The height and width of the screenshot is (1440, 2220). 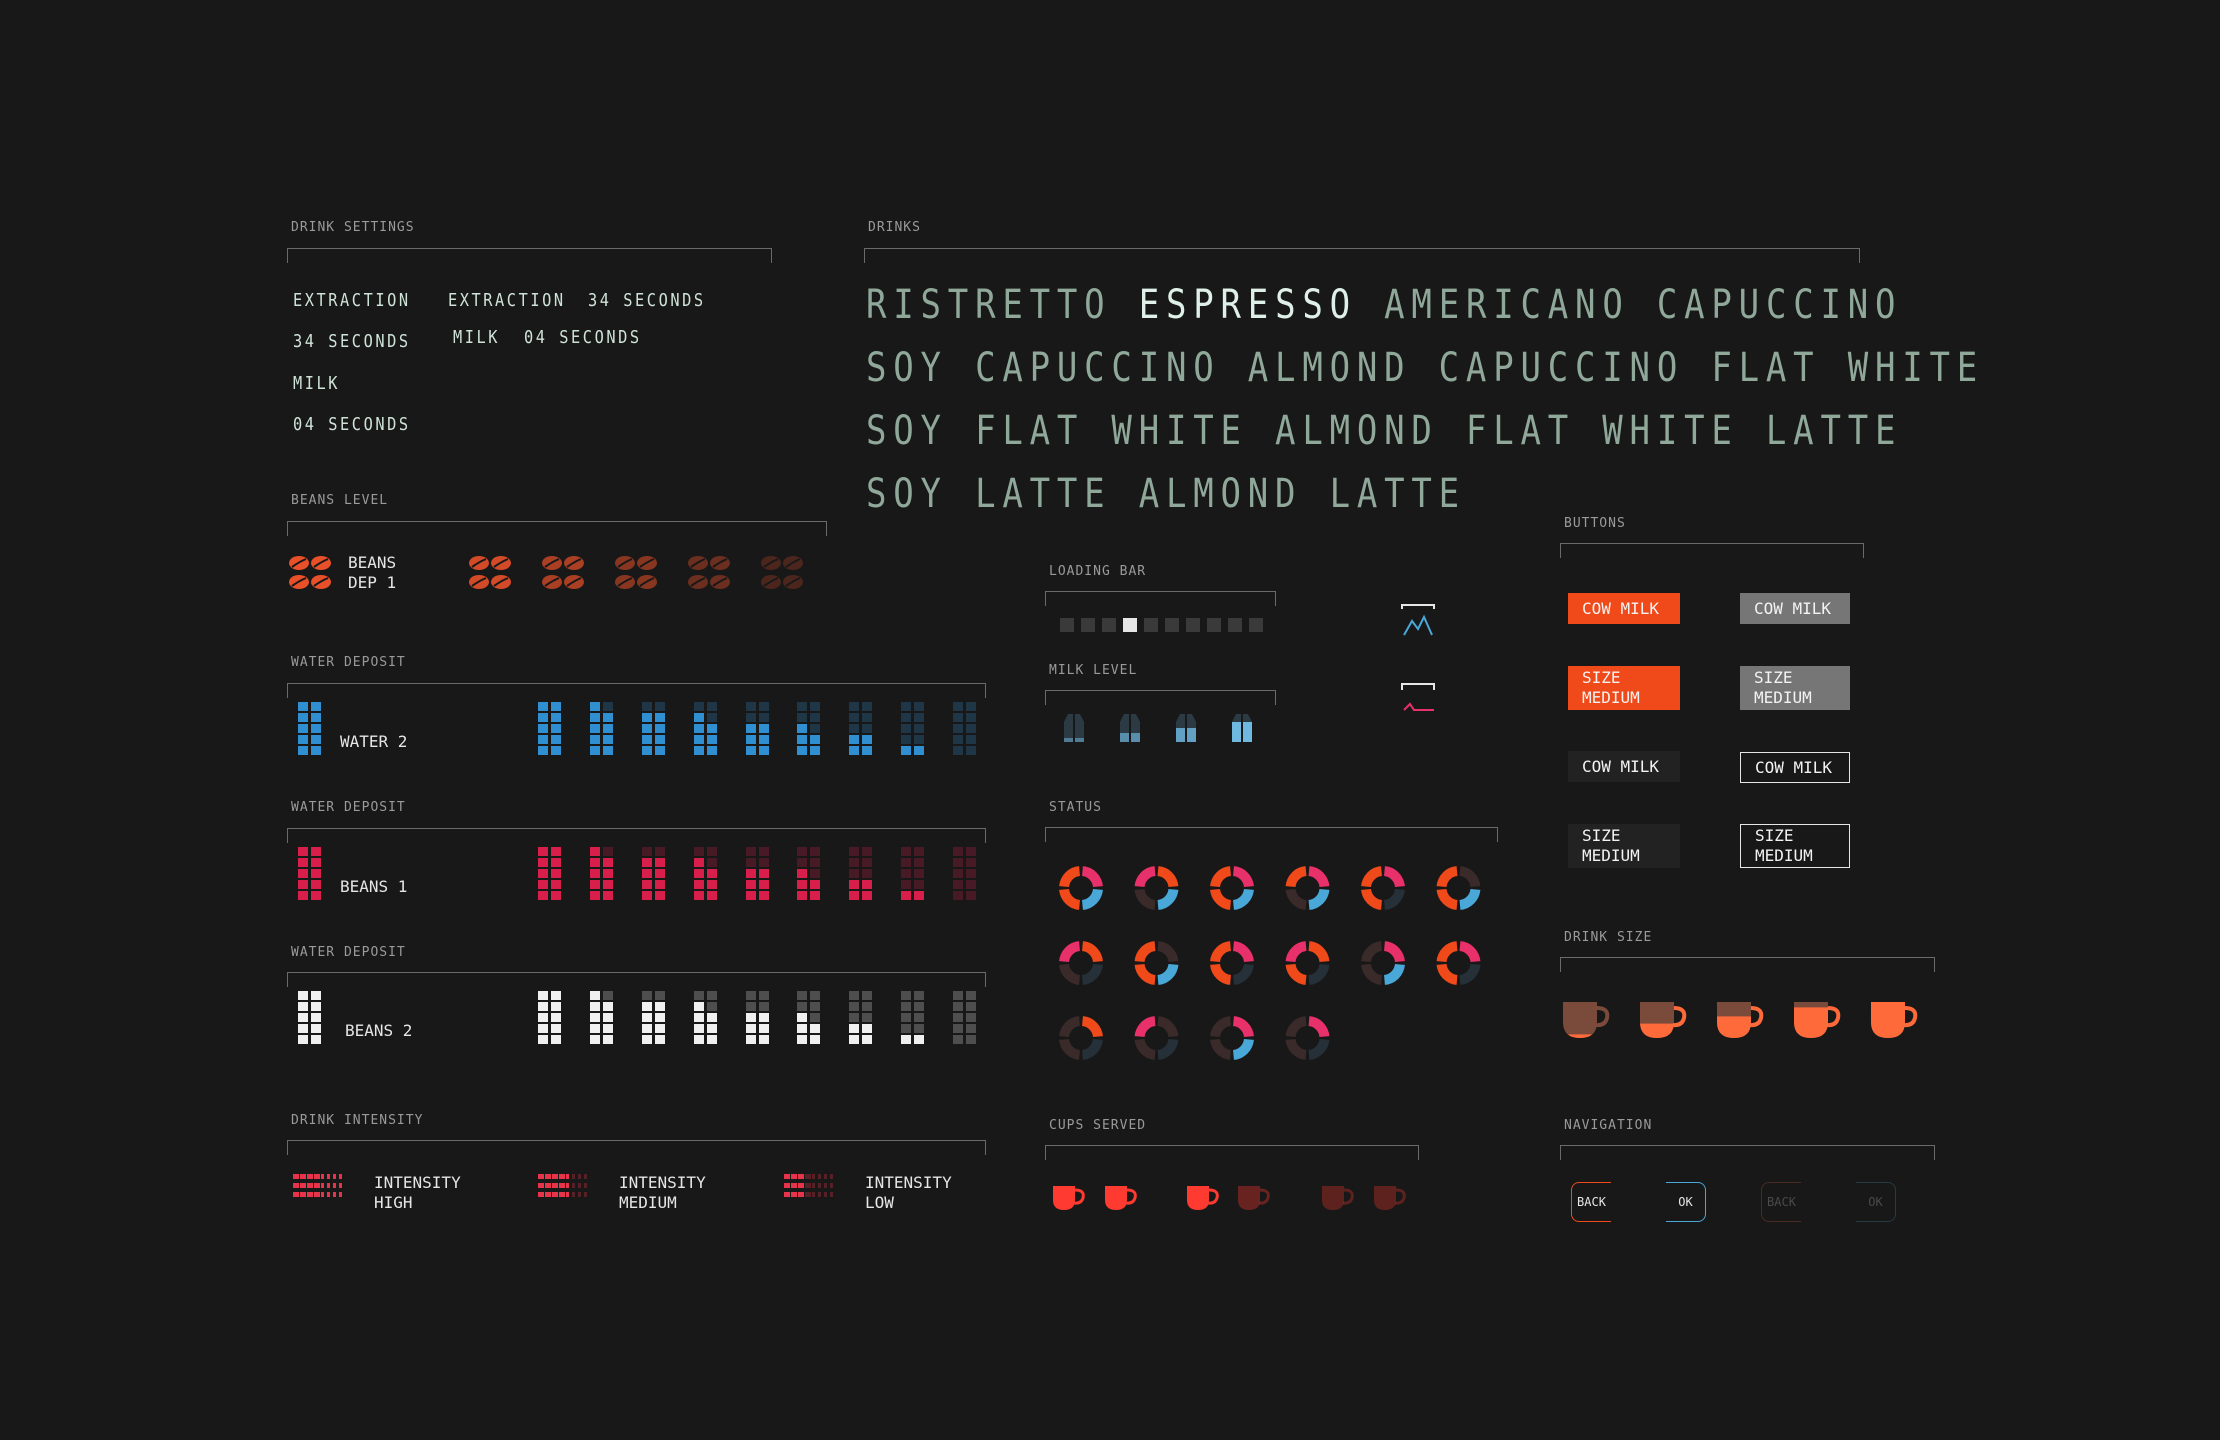 I want to click on drinks-line-4: SOY LATTE ALMOND LATTE, so click(x=1166, y=494).